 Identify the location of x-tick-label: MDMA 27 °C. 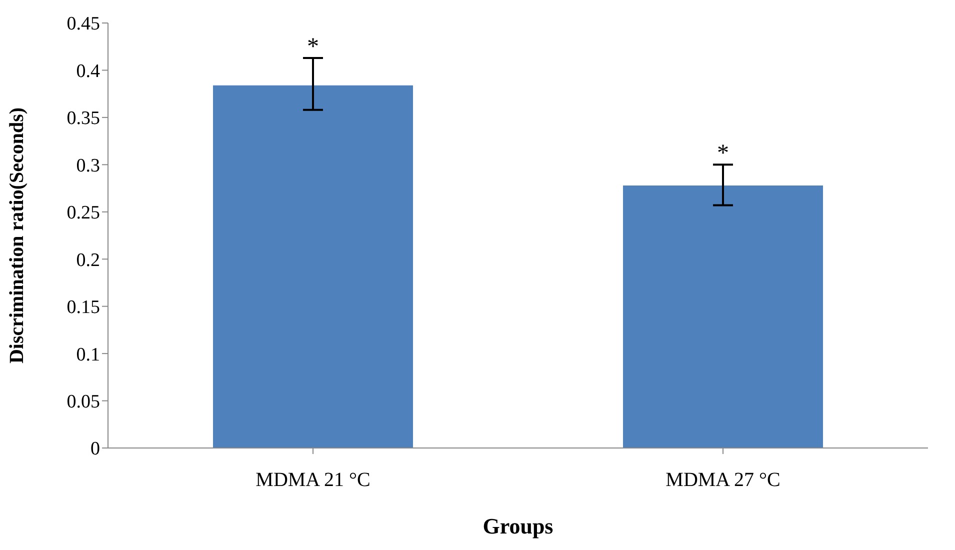
(723, 480).